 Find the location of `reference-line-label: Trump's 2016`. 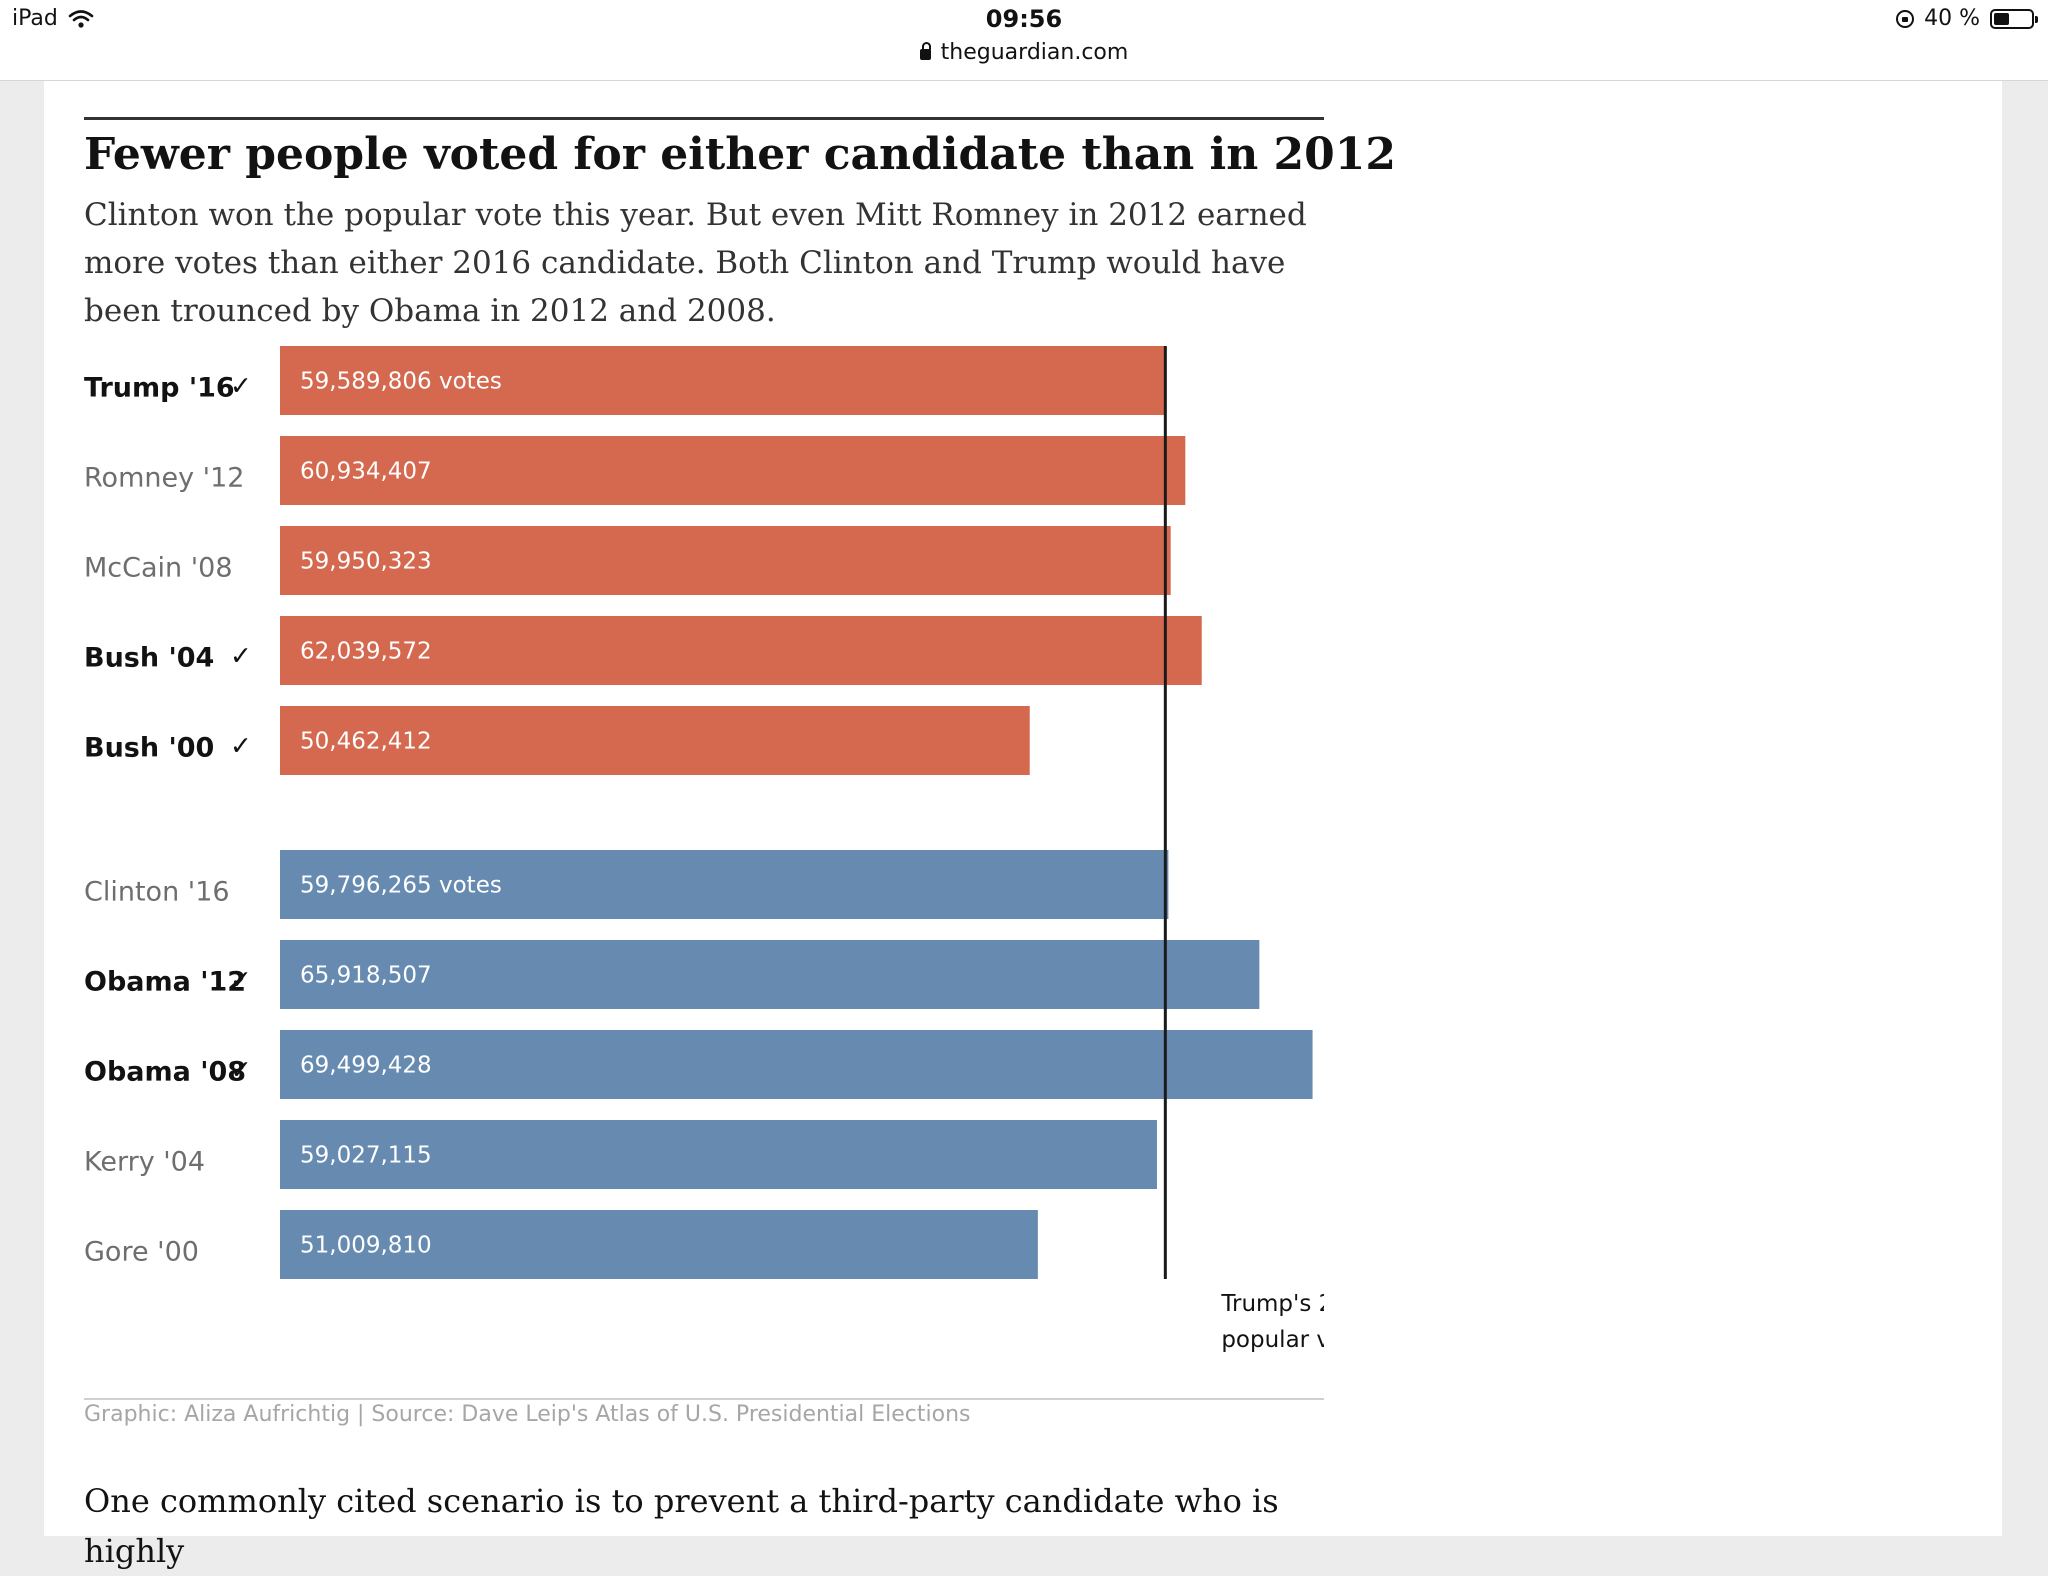

reference-line-label: Trump's 2016 is located at coordinates (1272, 1304).